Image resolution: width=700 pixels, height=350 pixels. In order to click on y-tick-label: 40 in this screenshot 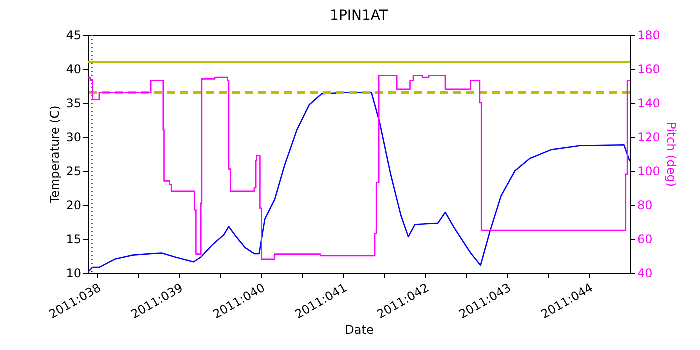, I will do `click(74, 69)`.